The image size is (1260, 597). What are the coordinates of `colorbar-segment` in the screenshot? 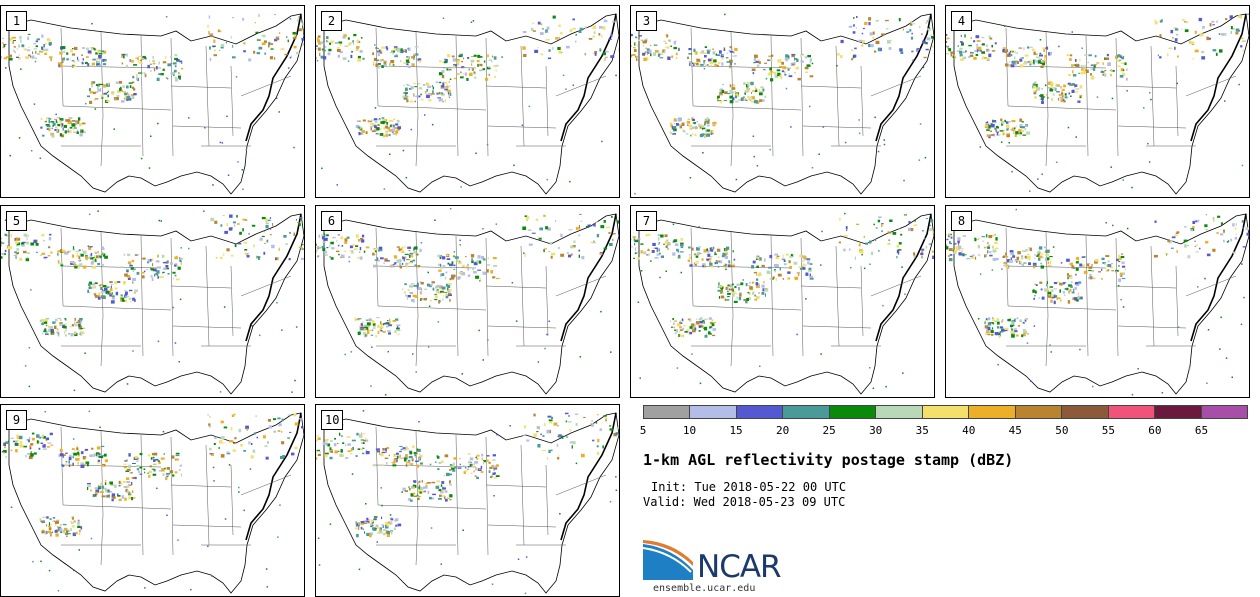 It's located at (1132, 412).